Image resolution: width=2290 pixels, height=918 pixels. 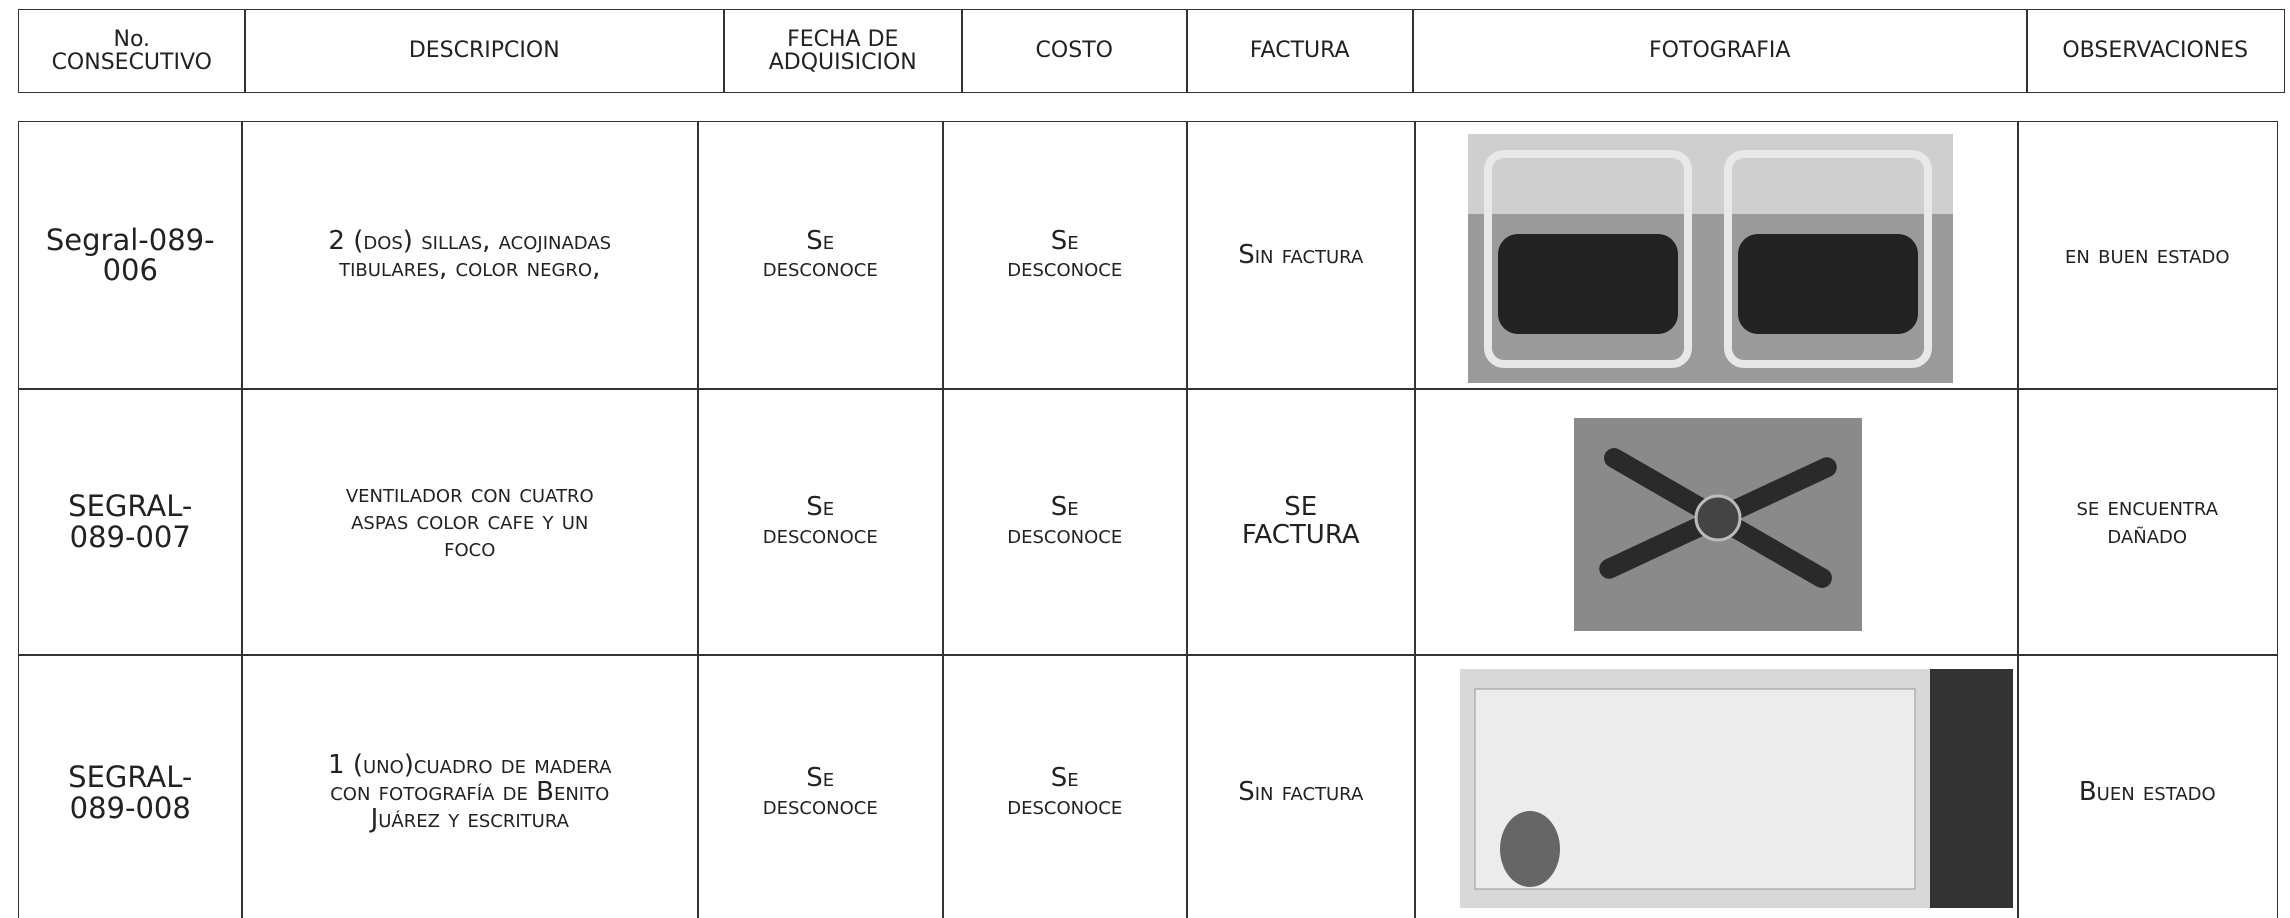 What do you see at coordinates (1074, 51) in the screenshot?
I see `header-cell: COSTO` at bounding box center [1074, 51].